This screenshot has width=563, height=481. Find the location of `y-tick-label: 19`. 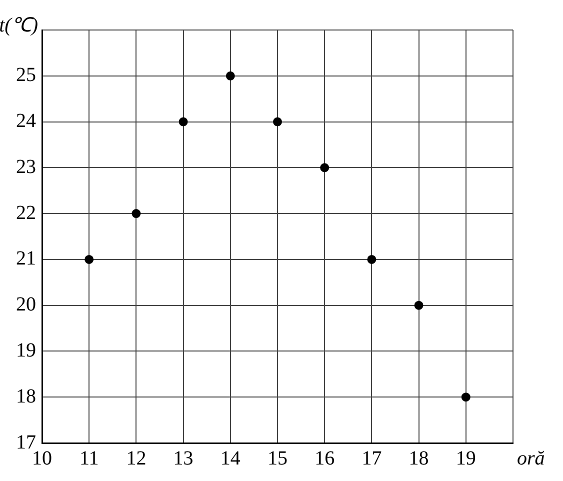

y-tick-label: 19 is located at coordinates (26, 350).